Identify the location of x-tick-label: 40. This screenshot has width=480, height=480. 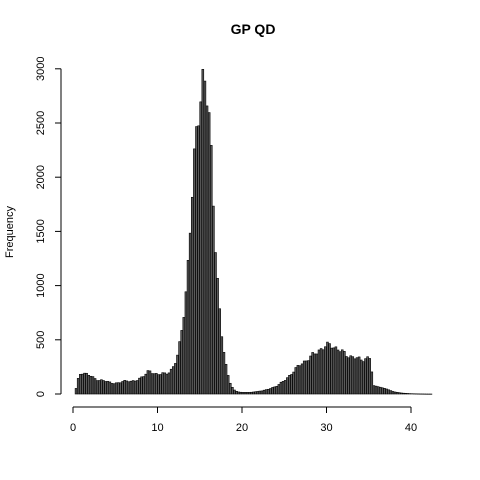
(411, 428).